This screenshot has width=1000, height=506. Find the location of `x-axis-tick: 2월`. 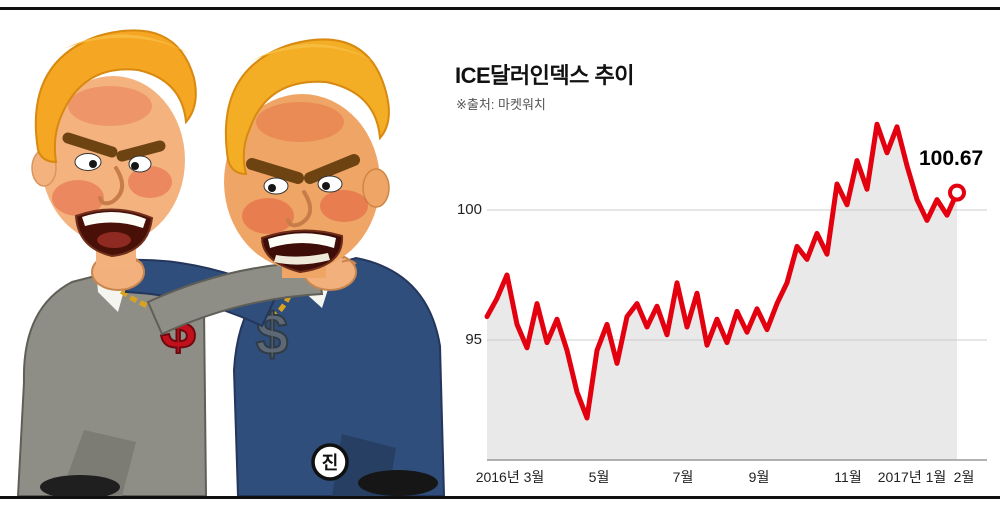

x-axis-tick: 2월 is located at coordinates (964, 477).